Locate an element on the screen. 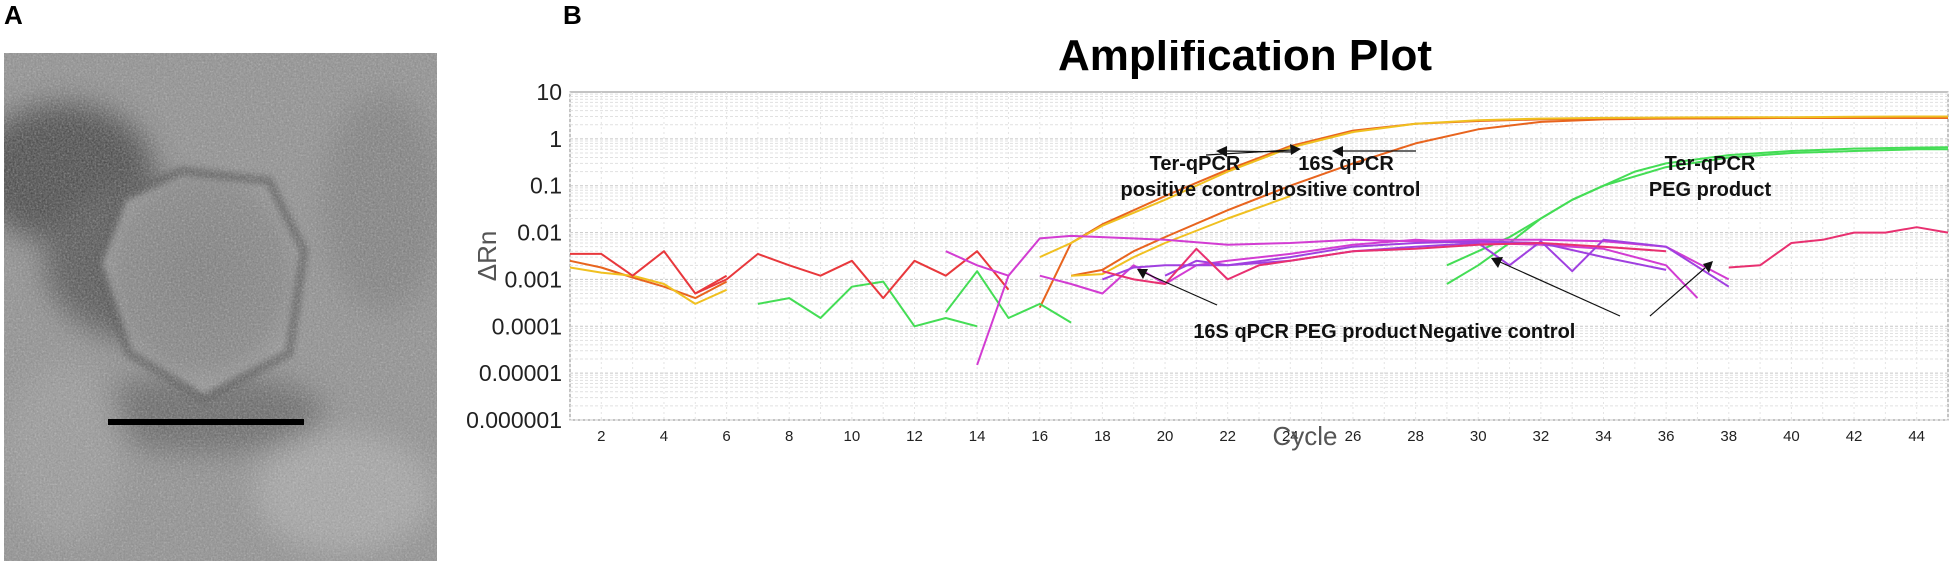 This screenshot has height=563, width=1950. x-tick-label: 30 is located at coordinates (1478, 436).